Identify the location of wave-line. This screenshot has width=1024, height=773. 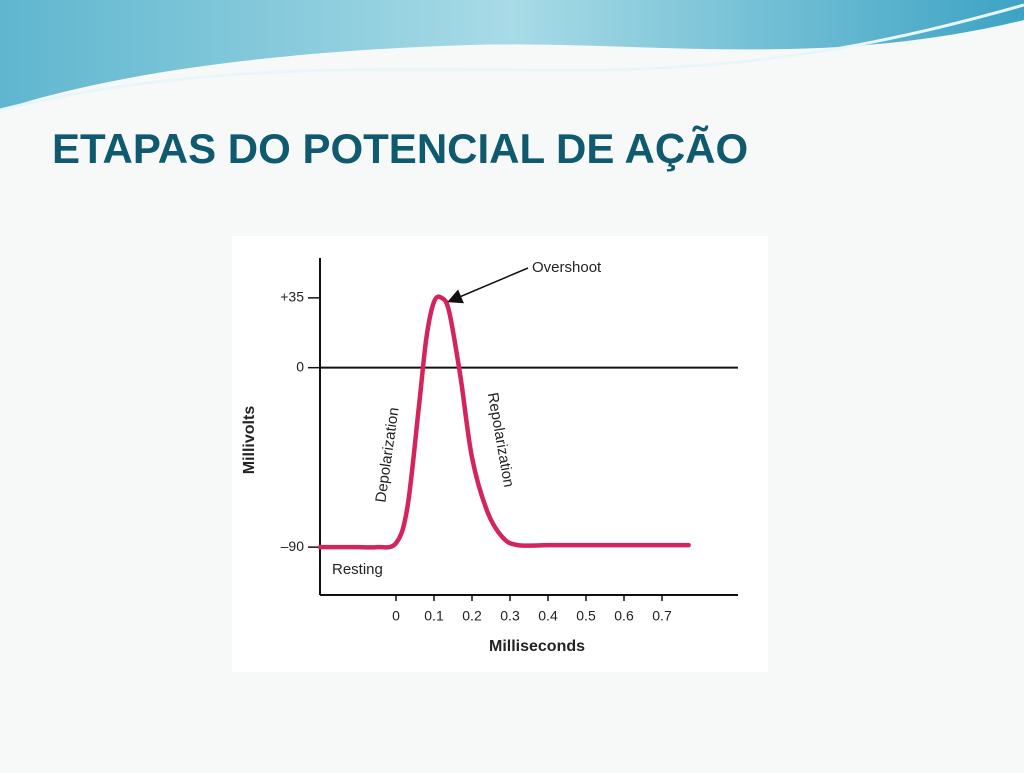
(512, 57).